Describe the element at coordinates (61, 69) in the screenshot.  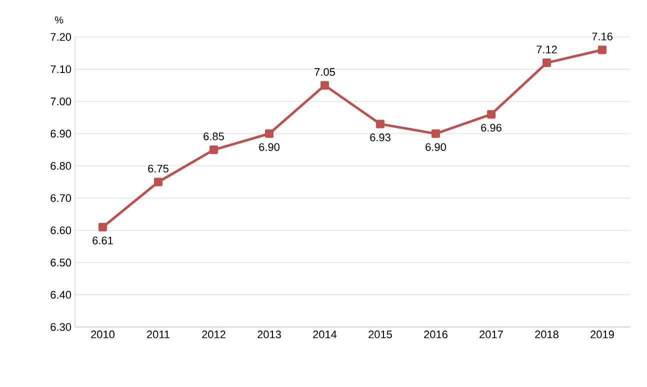
I see `y-tick-label: 7.10` at that location.